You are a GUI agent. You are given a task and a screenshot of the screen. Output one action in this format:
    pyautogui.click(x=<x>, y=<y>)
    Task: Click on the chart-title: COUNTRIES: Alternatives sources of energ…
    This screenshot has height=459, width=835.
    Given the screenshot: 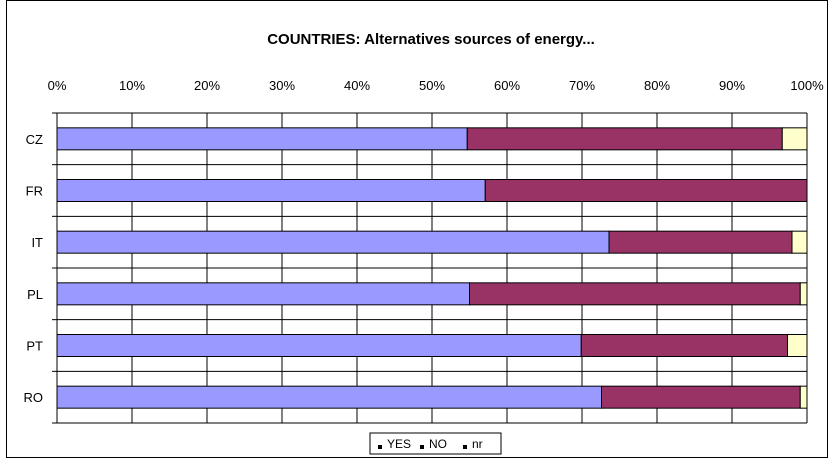 What is the action you would take?
    pyautogui.click(x=431, y=39)
    